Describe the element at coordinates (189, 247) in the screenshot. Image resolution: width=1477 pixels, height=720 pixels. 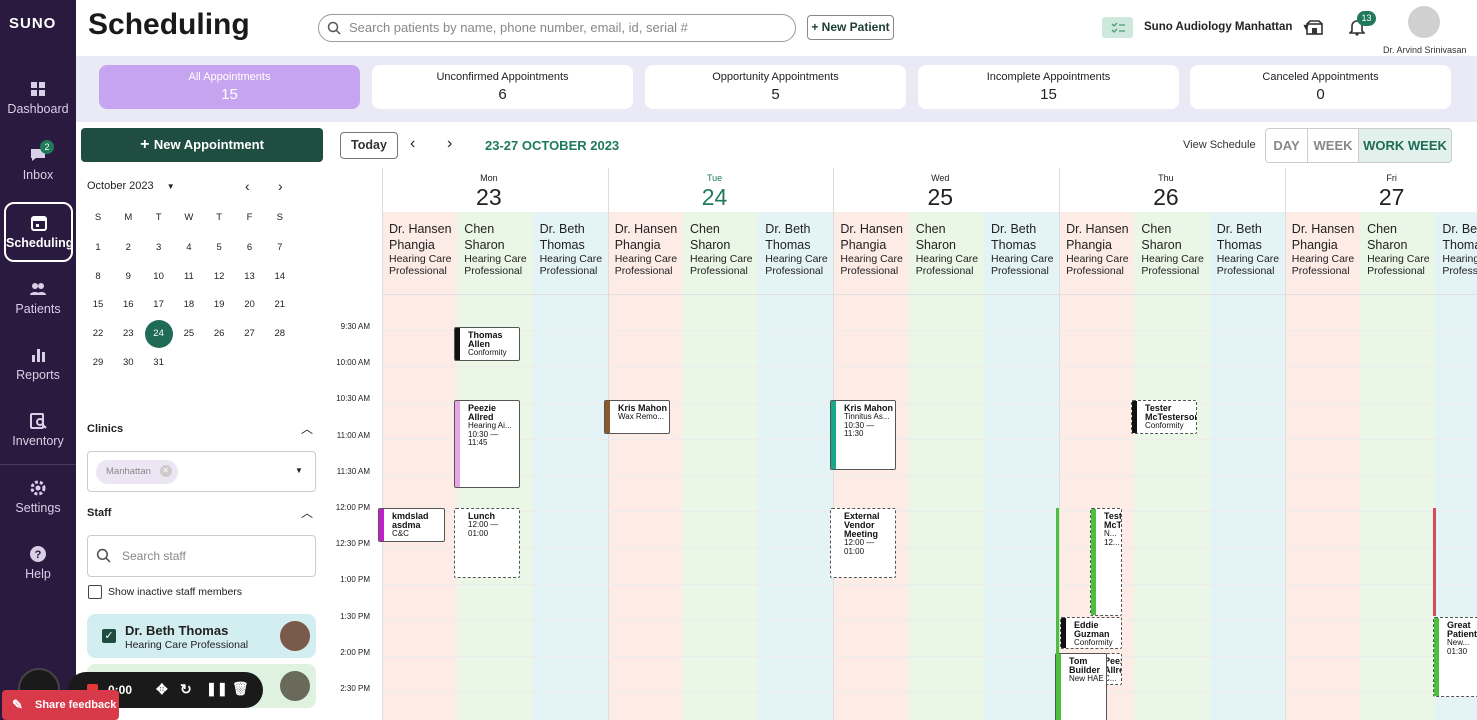
I see `calendar-day: 4` at that location.